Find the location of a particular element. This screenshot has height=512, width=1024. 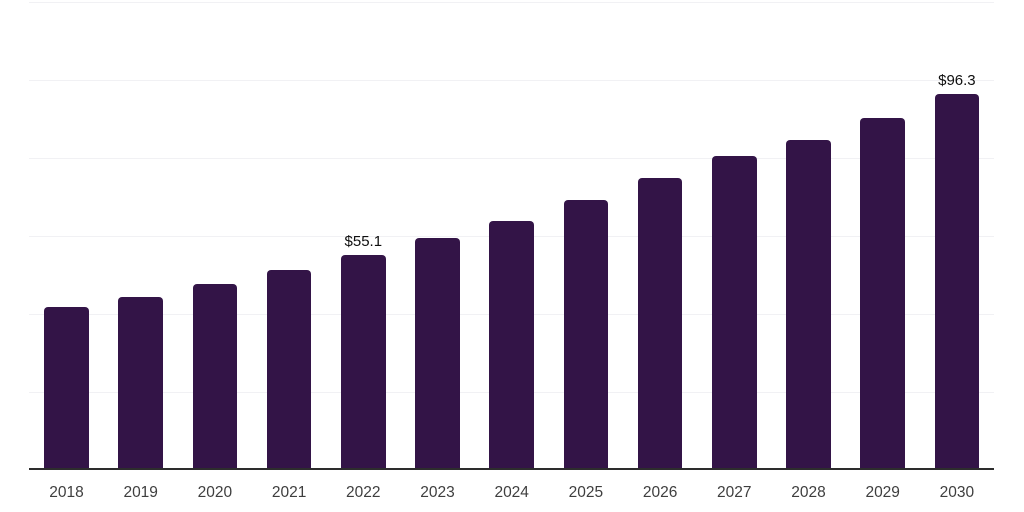

bar-2030 is located at coordinates (957, 282).